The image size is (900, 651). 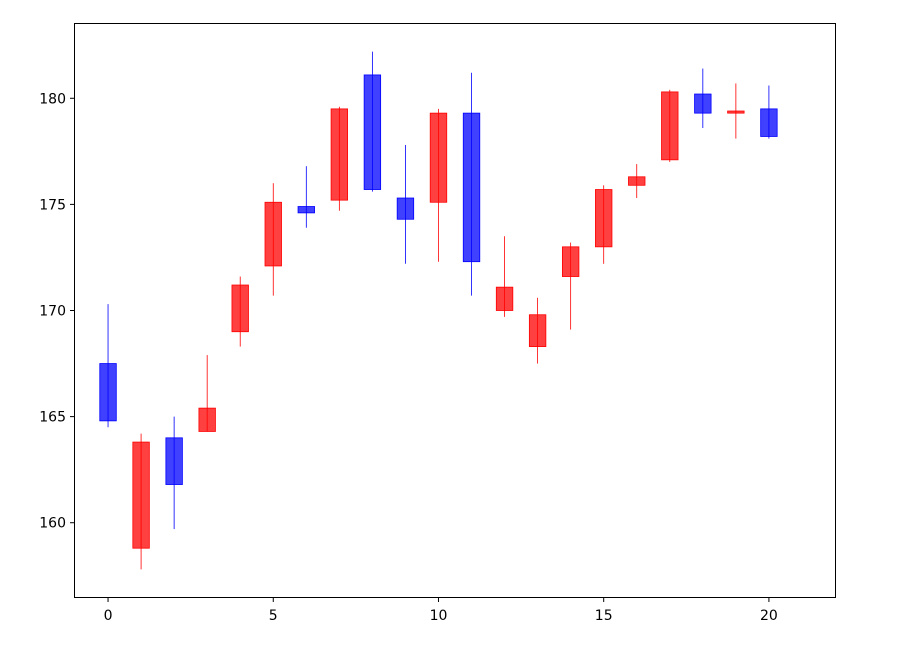 I want to click on y-tick-label: 165, so click(x=52, y=418).